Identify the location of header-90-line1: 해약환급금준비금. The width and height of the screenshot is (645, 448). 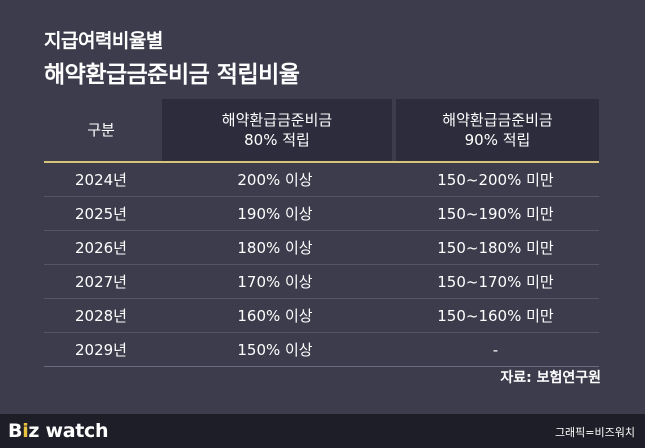
(497, 120).